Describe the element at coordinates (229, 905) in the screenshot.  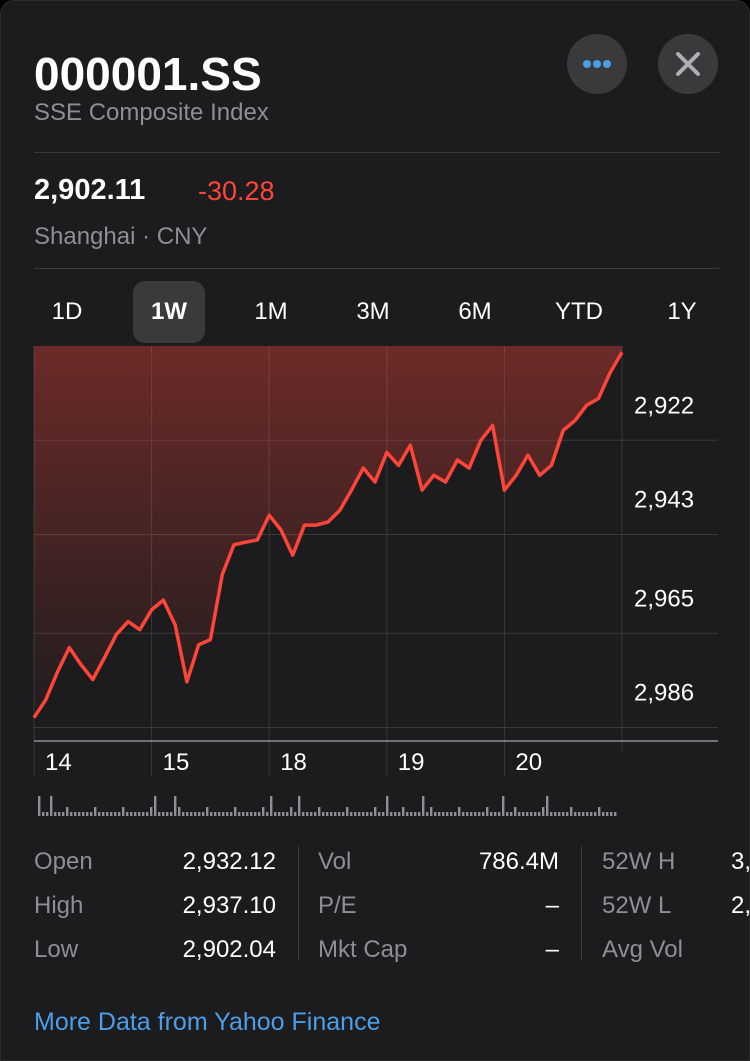
I see `stat-value: 2,937.10` at that location.